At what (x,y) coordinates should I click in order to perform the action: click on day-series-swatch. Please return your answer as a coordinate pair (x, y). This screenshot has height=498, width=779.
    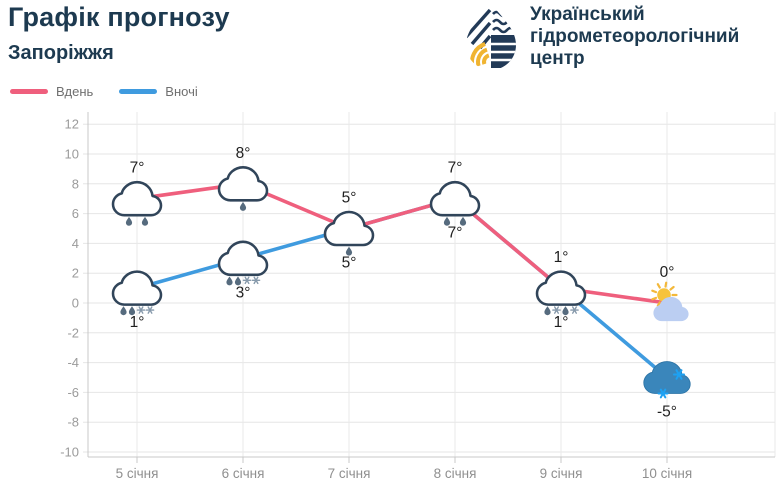
    Looking at the image, I should click on (29, 91).